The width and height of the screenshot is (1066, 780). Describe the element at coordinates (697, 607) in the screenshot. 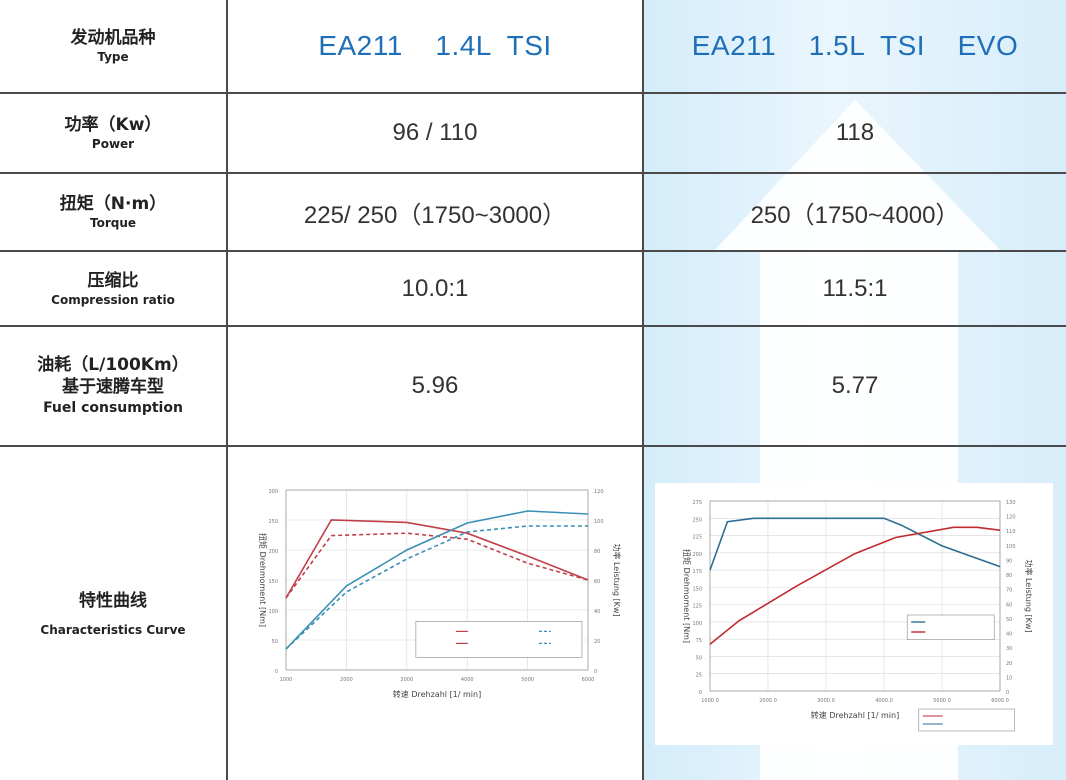

I see `y-tick-label: 125` at that location.